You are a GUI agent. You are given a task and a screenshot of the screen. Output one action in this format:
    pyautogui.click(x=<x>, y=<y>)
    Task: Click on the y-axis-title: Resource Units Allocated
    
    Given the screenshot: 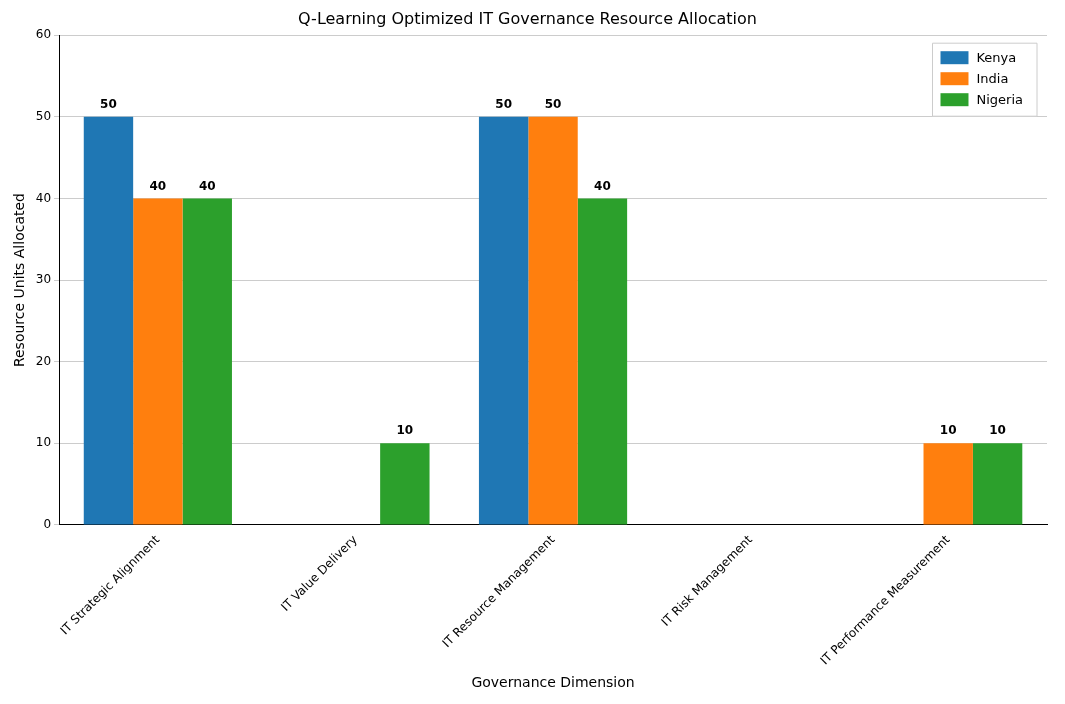 What is the action you would take?
    pyautogui.click(x=19, y=280)
    